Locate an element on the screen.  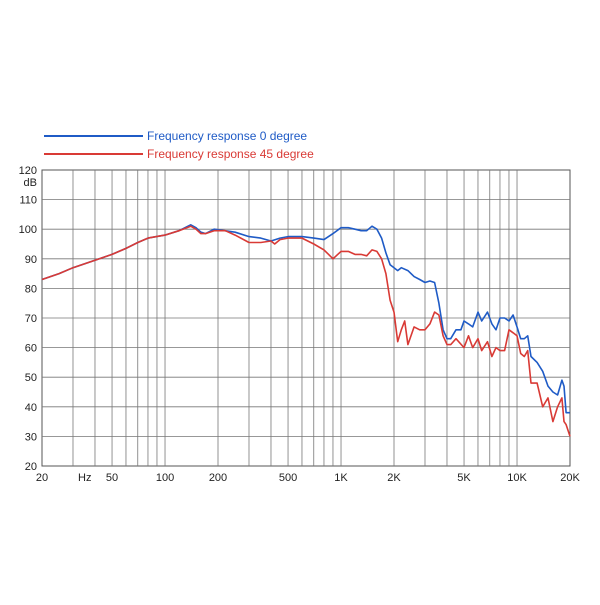
x-tick-label: 200 is located at coordinates (218, 478).